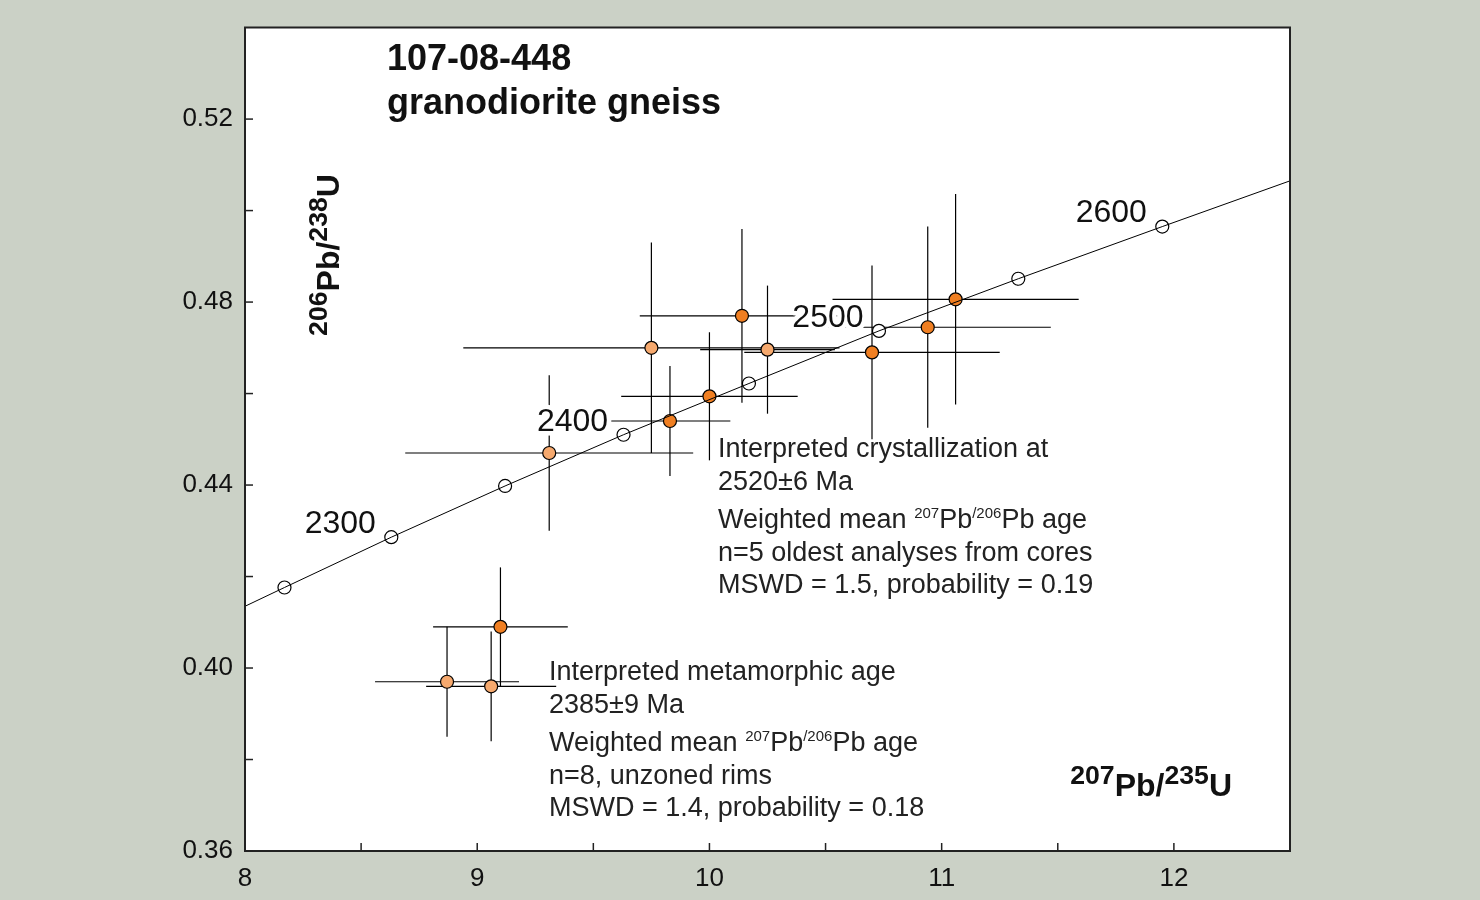  Describe the element at coordinates (340, 522) in the screenshot. I see `annotation: 2300` at that location.